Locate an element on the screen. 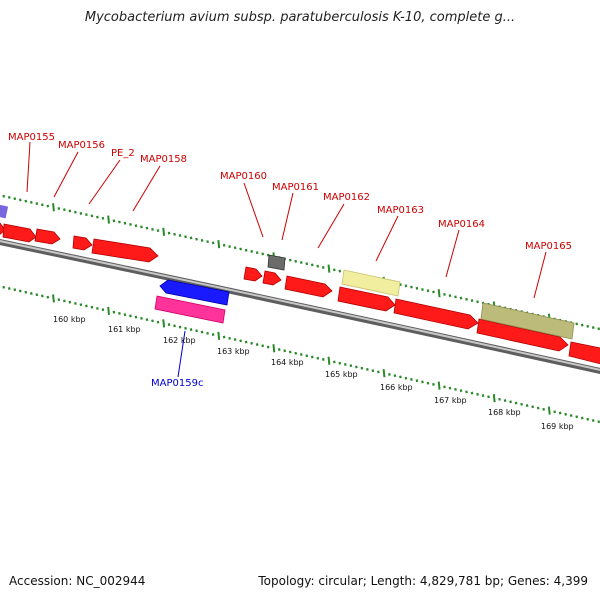  scale-label: 167 kbp is located at coordinates (450, 400).